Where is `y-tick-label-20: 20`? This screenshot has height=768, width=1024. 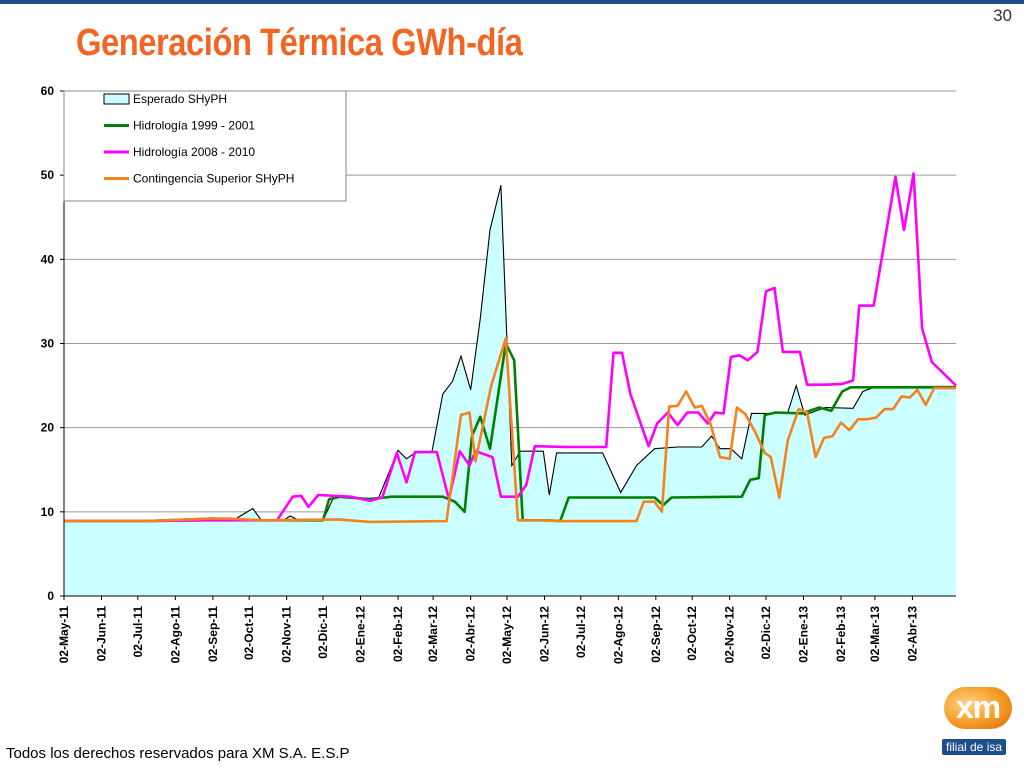 y-tick-label-20: 20 is located at coordinates (48, 428).